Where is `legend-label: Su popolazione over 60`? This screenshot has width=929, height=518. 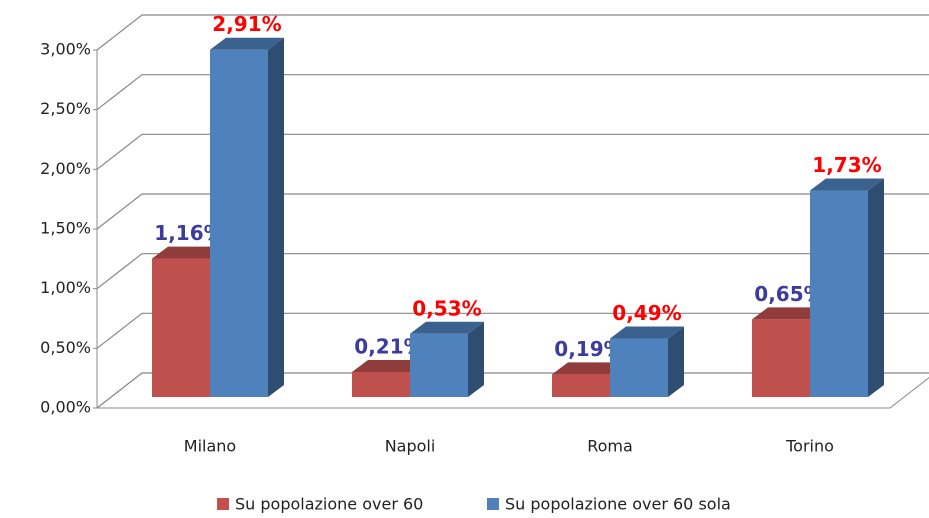
legend-label: Su popolazione over 60 is located at coordinates (329, 504).